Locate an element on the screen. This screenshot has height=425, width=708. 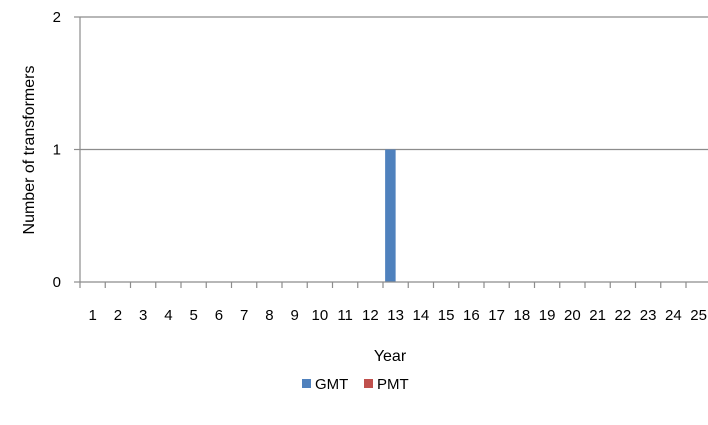
x-tick-label: 18 is located at coordinates (522, 315).